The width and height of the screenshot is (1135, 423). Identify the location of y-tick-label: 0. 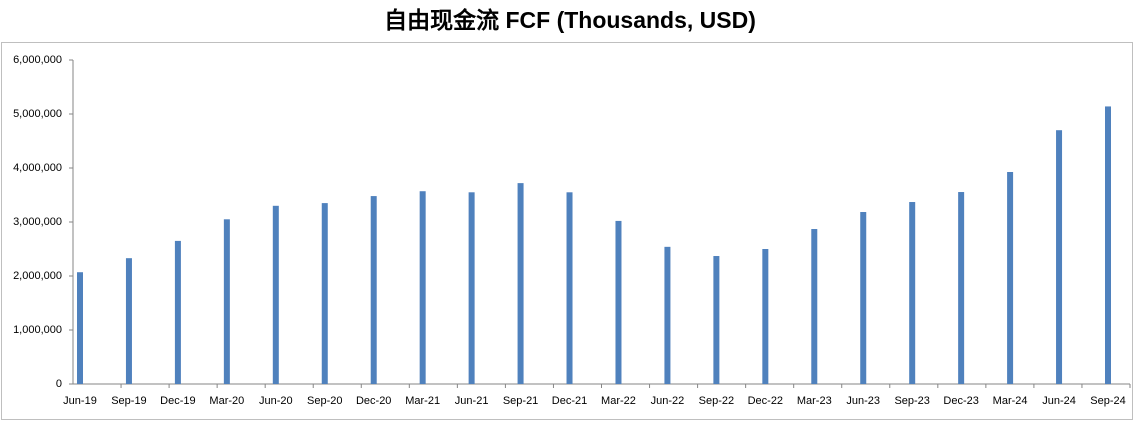
(59, 384).